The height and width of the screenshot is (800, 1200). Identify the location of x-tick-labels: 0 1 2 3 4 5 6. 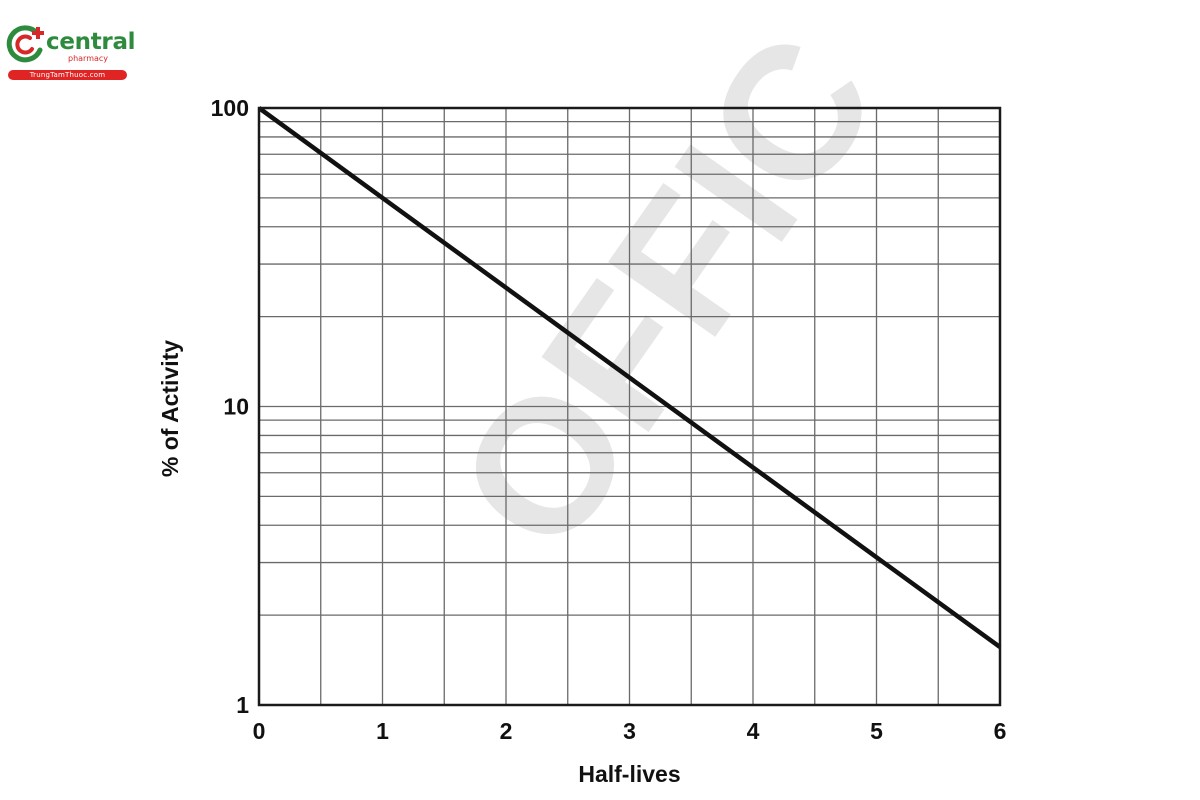
(630, 731).